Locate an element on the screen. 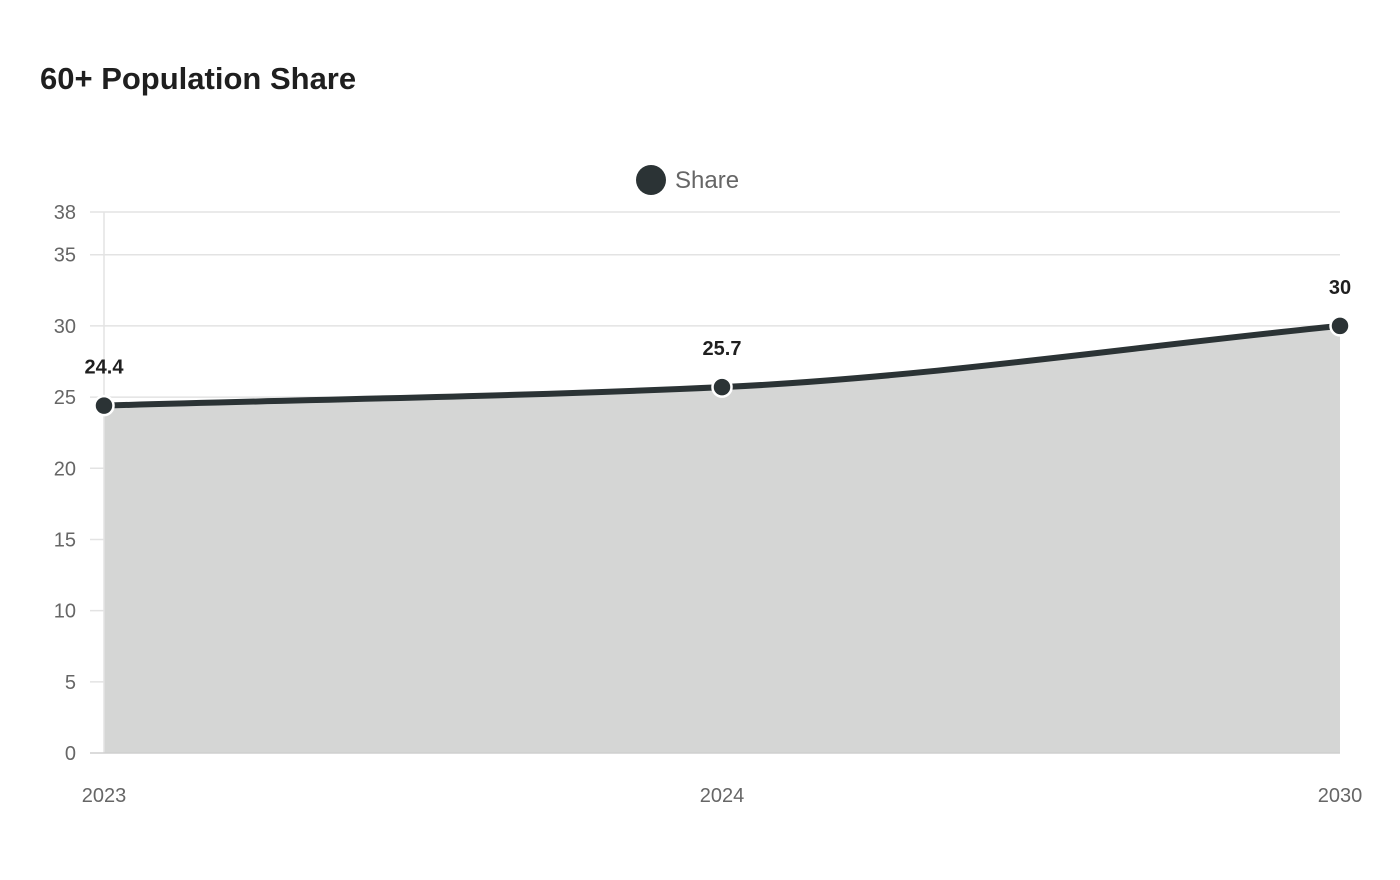 The image size is (1400, 880). y-tick-label-38: 38 is located at coordinates (65, 213).